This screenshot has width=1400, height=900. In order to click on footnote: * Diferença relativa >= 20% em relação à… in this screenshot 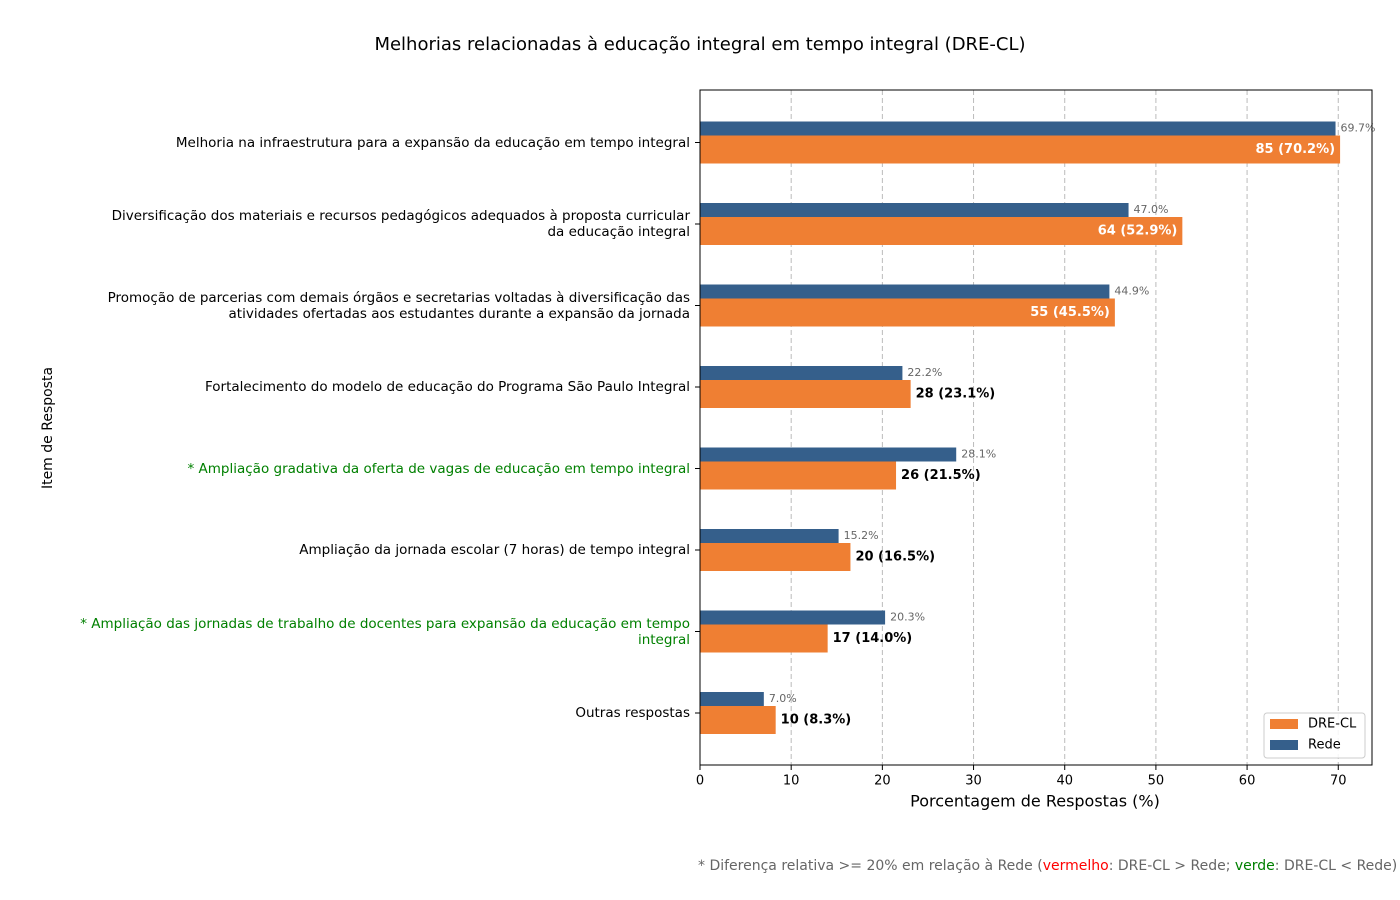, I will do `click(1047, 866)`.